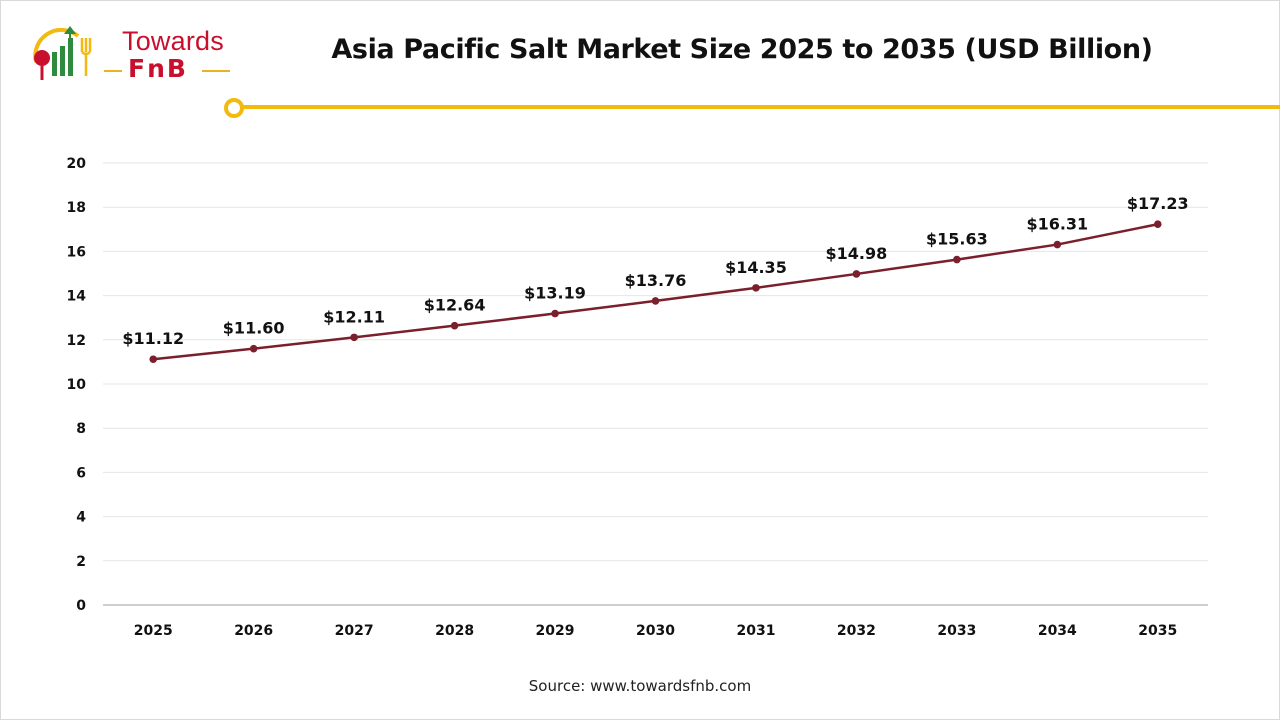 This screenshot has width=1280, height=720. Describe the element at coordinates (957, 239) in the screenshot. I see `data-label: $15.63` at that location.